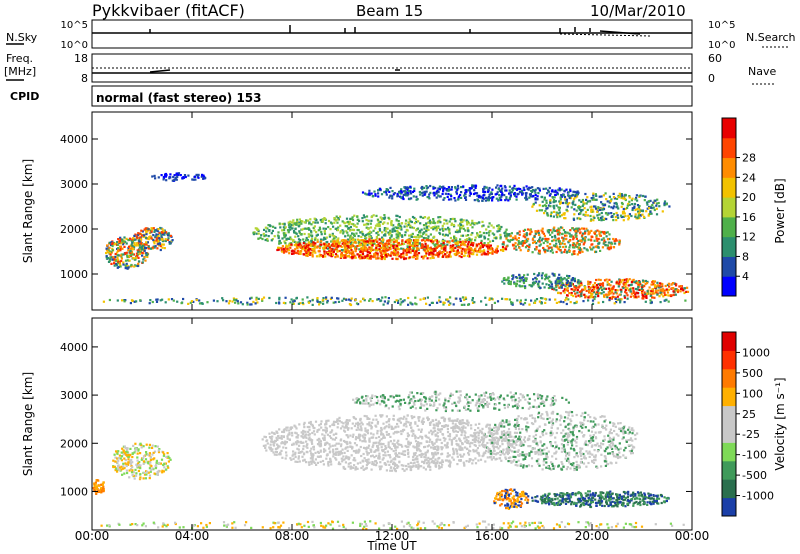  Describe the element at coordinates (24, 96) in the screenshot. I see `cpid-label: CPID` at that location.